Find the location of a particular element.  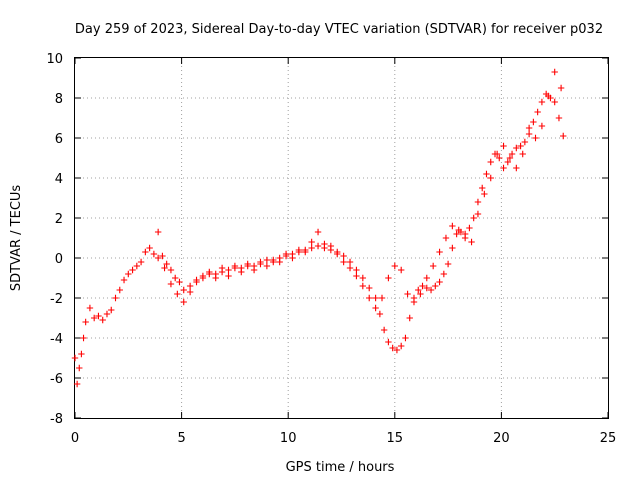

y-tick-label: 10 is located at coordinates (54, 59).